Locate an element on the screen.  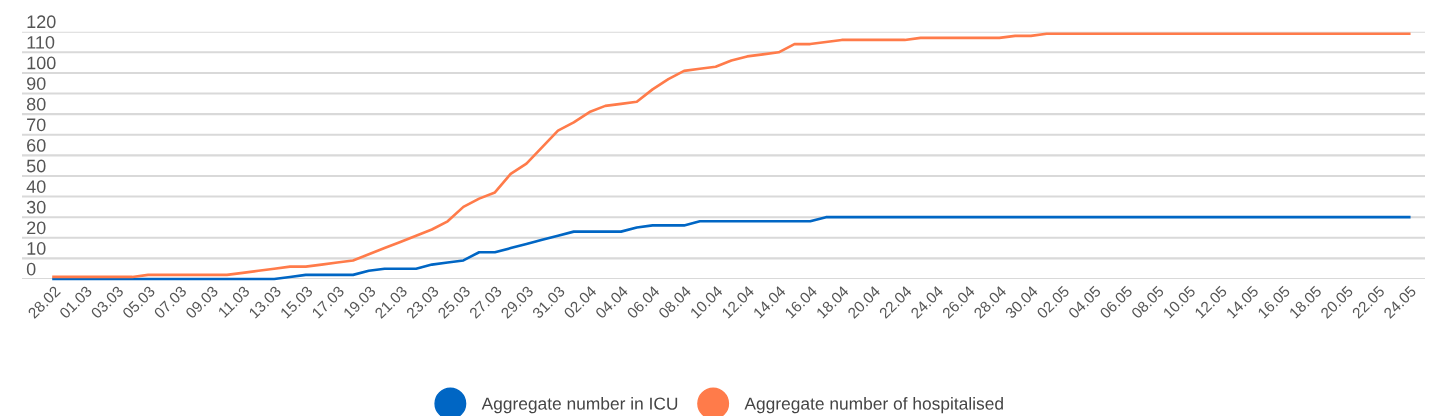
legend-label: Aggregate number of hospitalised is located at coordinates (873, 405).